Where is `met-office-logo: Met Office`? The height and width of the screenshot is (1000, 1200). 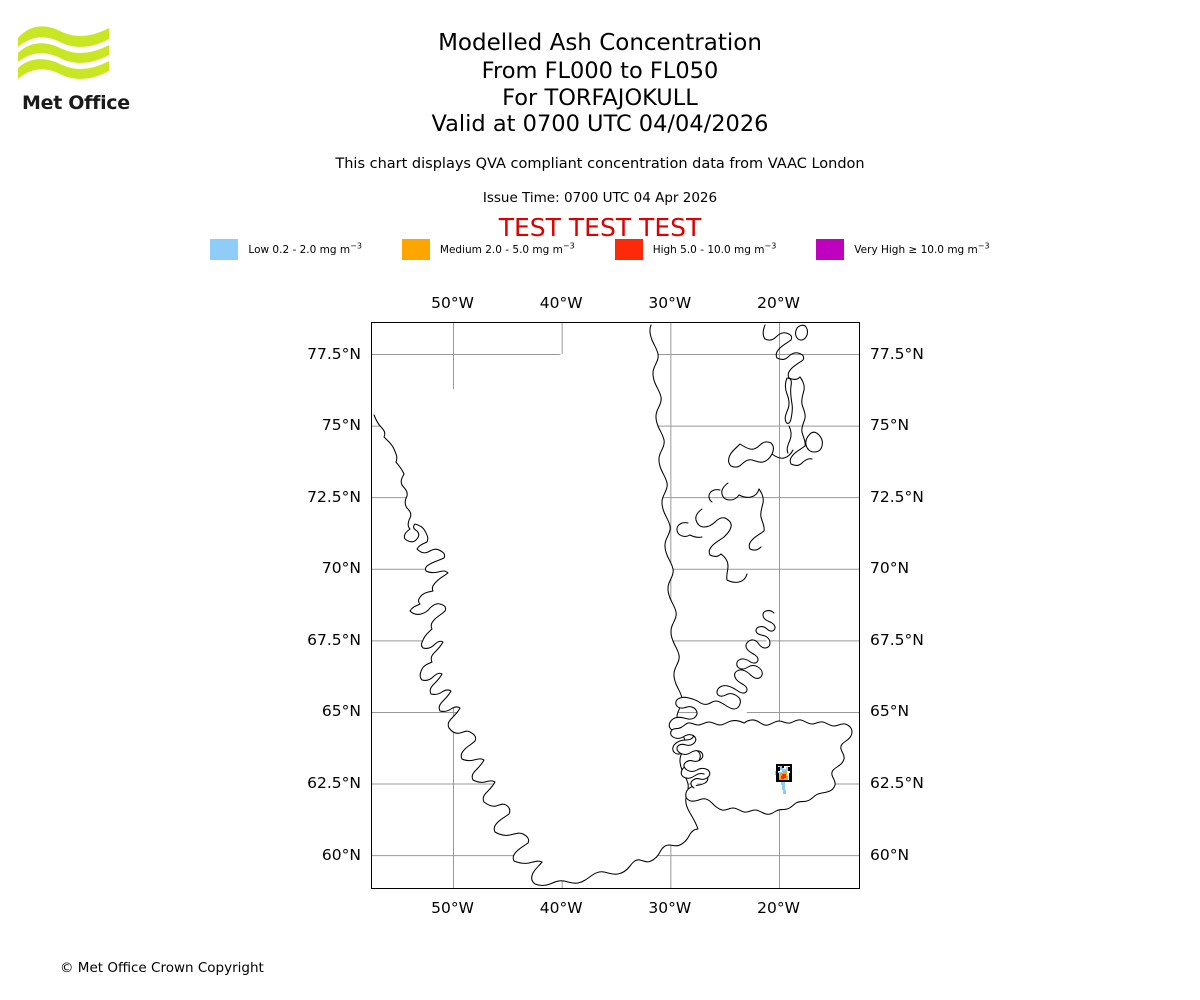 met-office-logo: Met Office is located at coordinates (112, 69).